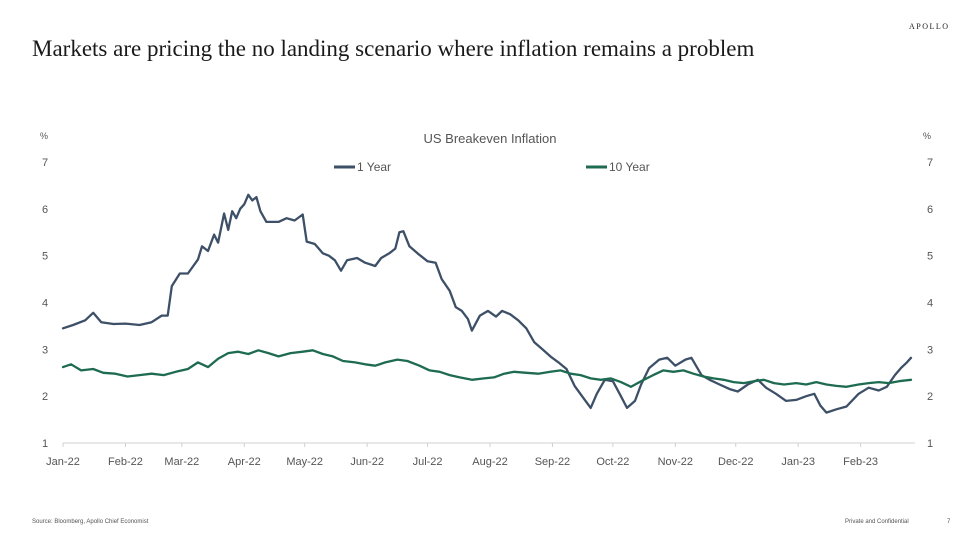 This screenshot has width=979, height=548. Describe the element at coordinates (877, 522) in the screenshot. I see `confidential-note: Private and Confidential` at that location.